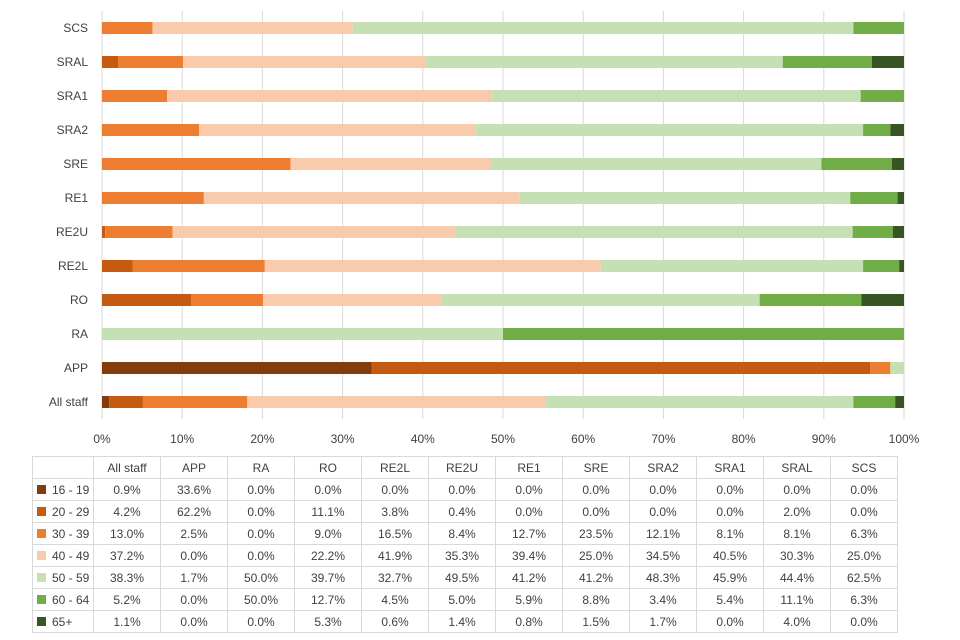 This screenshot has width=960, height=640. What do you see at coordinates (127, 577) in the screenshot?
I see `table-cell: 38.3%` at bounding box center [127, 577].